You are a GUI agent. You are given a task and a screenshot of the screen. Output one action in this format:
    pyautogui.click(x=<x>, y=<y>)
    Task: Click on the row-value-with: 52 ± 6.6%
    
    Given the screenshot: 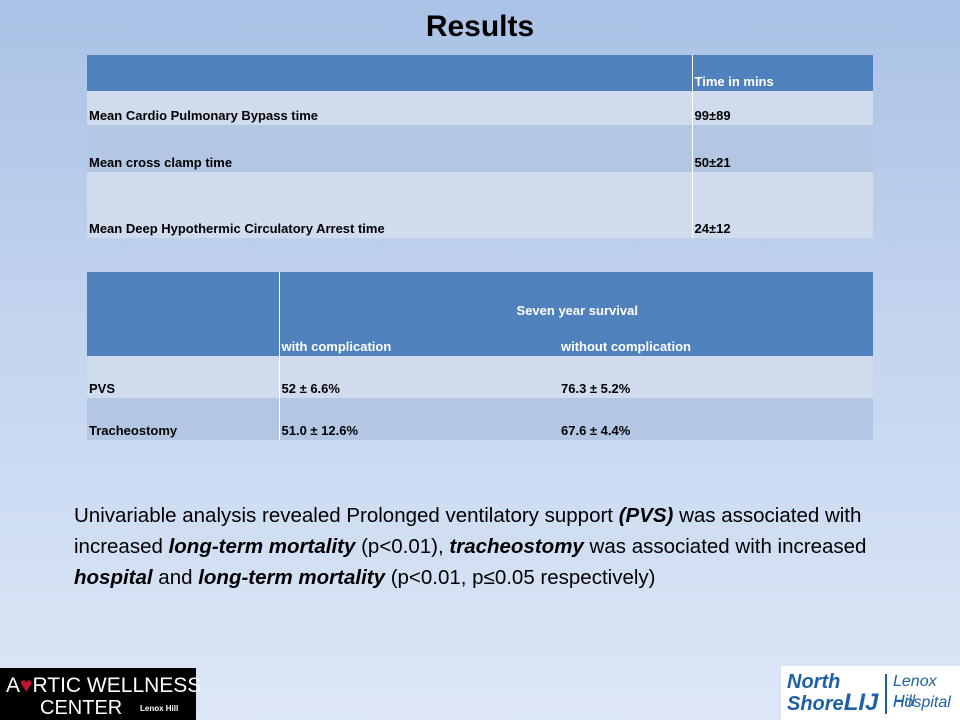 What is the action you would take?
    pyautogui.click(x=419, y=377)
    